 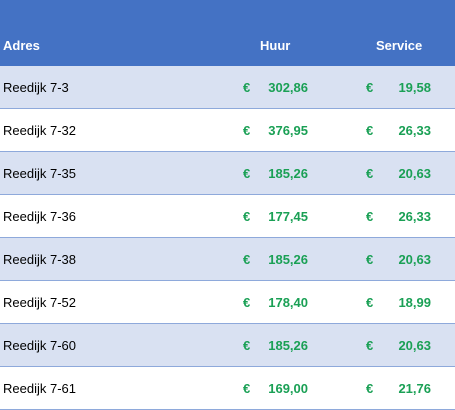 What do you see at coordinates (21, 45) in the screenshot?
I see `header-adres: Adres` at bounding box center [21, 45].